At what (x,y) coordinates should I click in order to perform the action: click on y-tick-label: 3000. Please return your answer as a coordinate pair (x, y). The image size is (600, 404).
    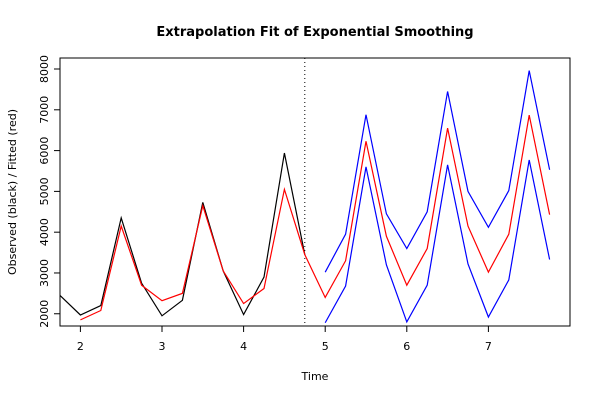
    Looking at the image, I should click on (44, 273).